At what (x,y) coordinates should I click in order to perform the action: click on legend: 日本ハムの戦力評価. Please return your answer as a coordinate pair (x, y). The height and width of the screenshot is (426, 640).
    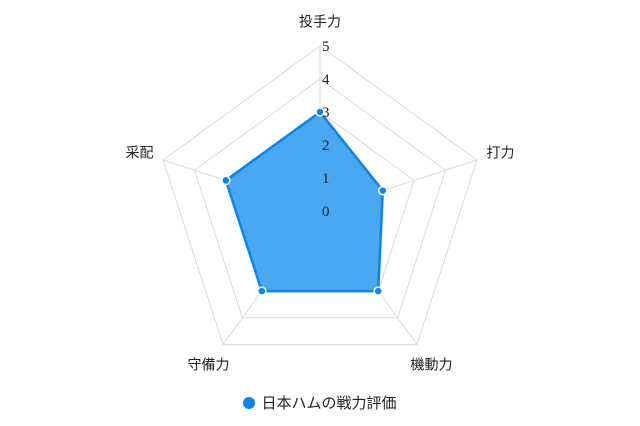
    Looking at the image, I should click on (320, 402).